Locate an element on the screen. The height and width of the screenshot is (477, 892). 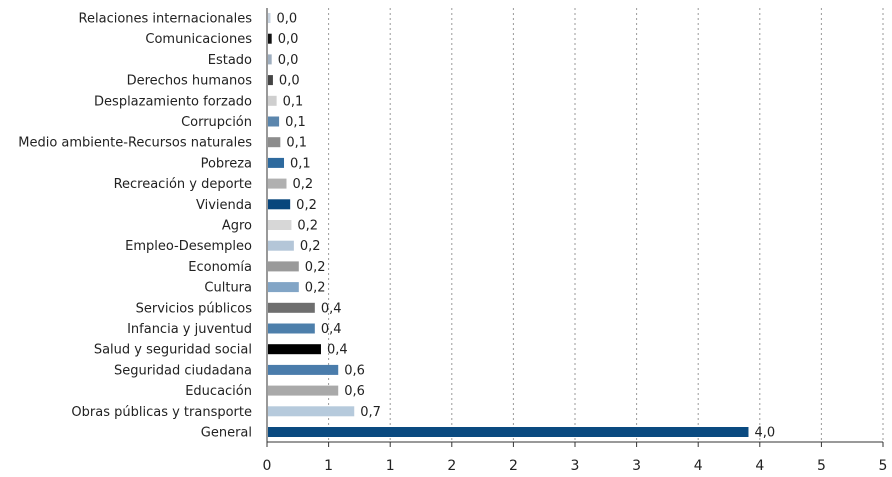
category-label: Servicios públicos is located at coordinates (194, 308).